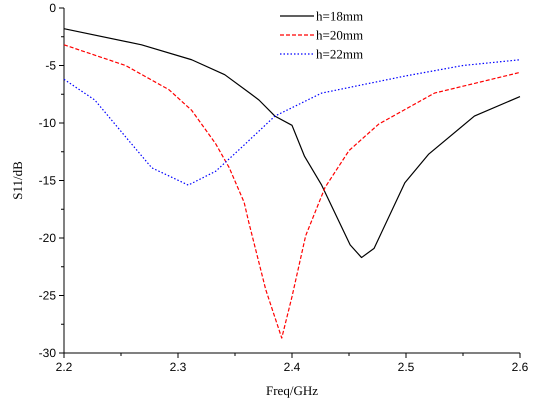 The width and height of the screenshot is (536, 405). What do you see at coordinates (292, 367) in the screenshot?
I see `x-tick-label: 2.4` at bounding box center [292, 367].